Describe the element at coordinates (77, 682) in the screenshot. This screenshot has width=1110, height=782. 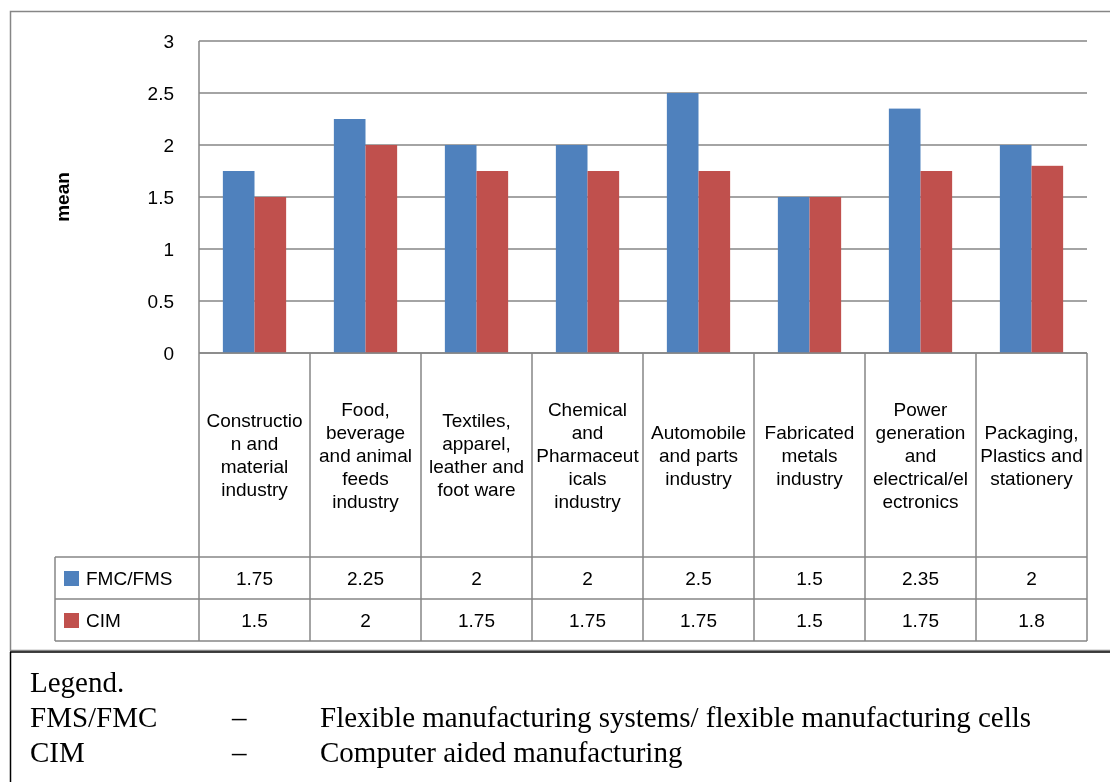
I see `text: Legend.` at that location.